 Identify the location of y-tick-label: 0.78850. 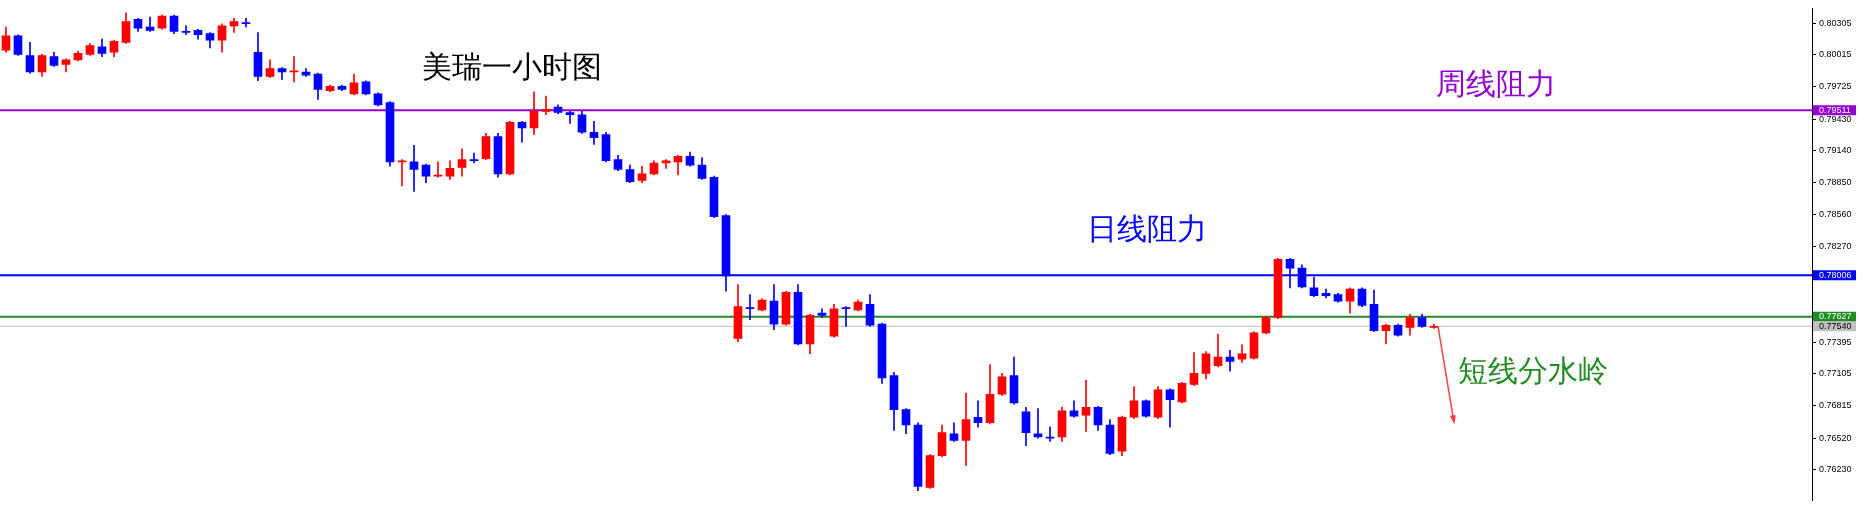
(1835, 182).